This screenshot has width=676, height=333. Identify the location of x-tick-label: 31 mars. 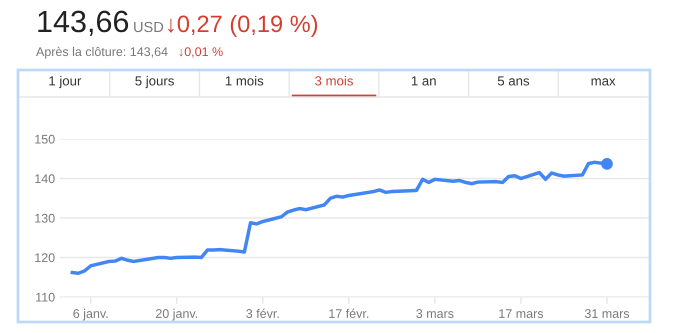
(607, 313).